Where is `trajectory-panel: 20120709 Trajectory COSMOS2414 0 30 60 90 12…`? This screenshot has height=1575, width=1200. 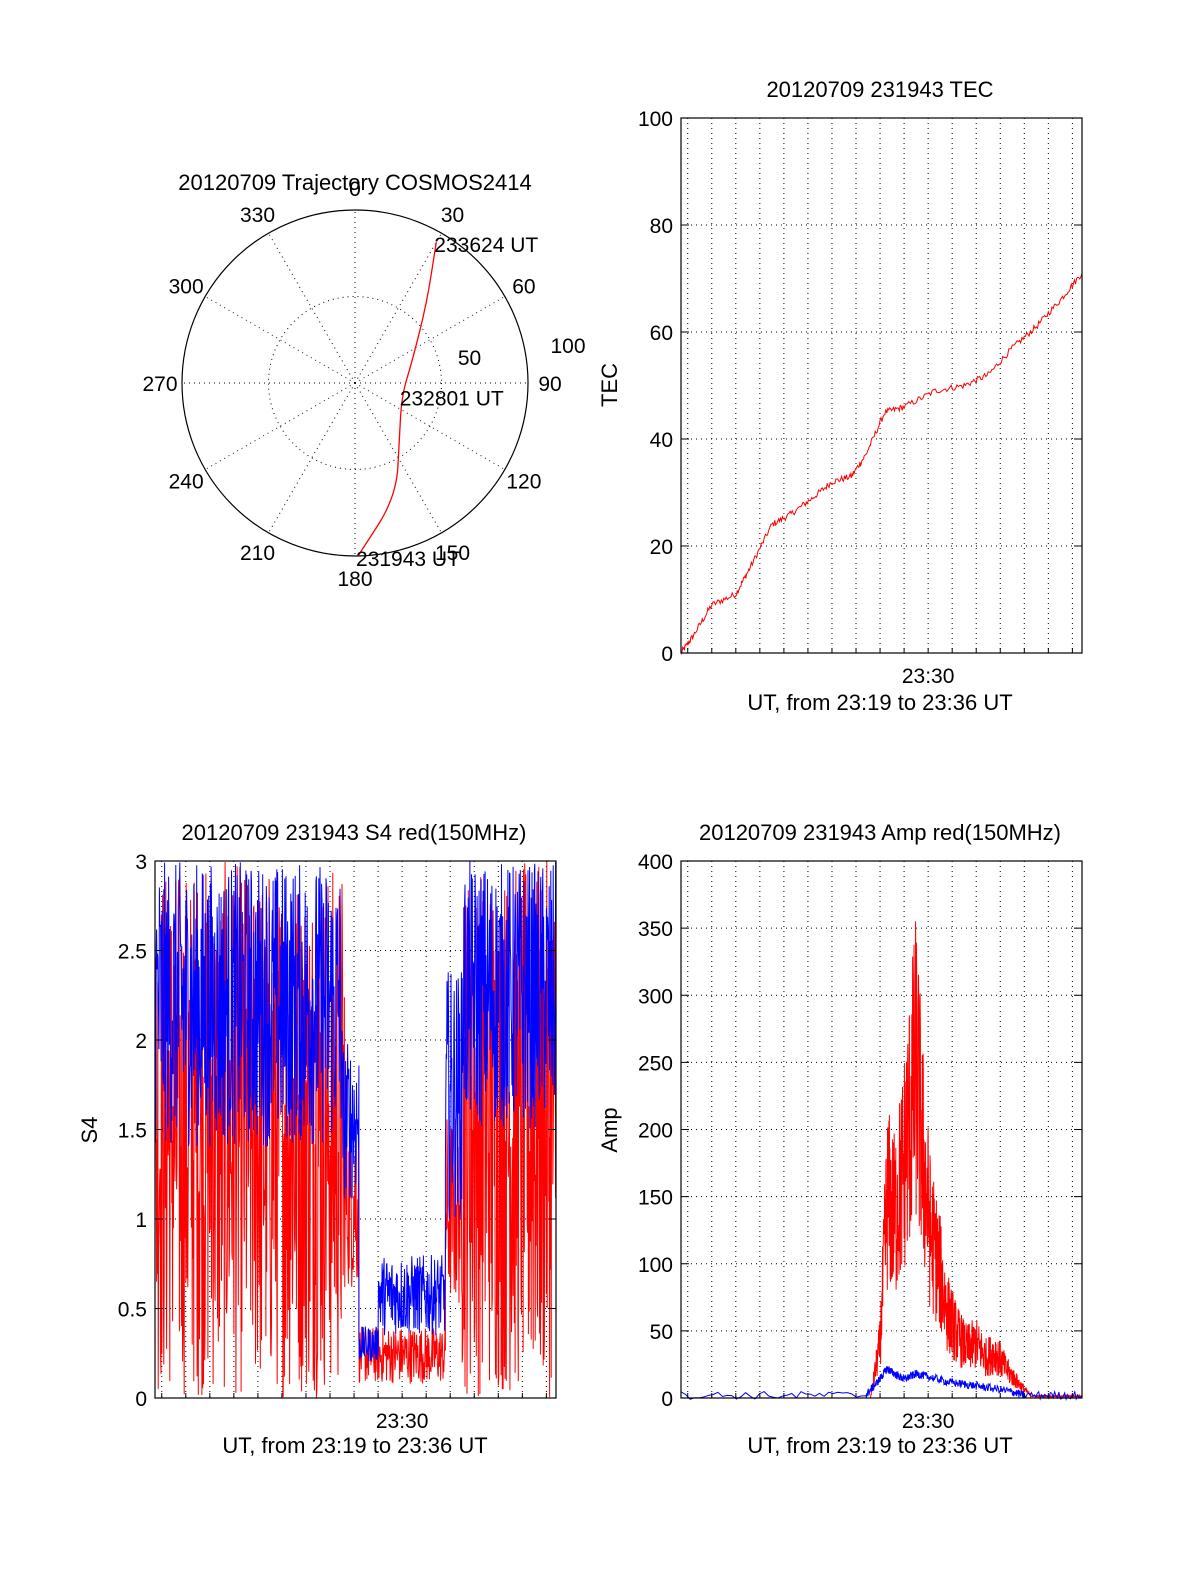
trajectory-panel: 20120709 Trajectory COSMOS2414 0 30 60 90 12… is located at coordinates (363, 380).